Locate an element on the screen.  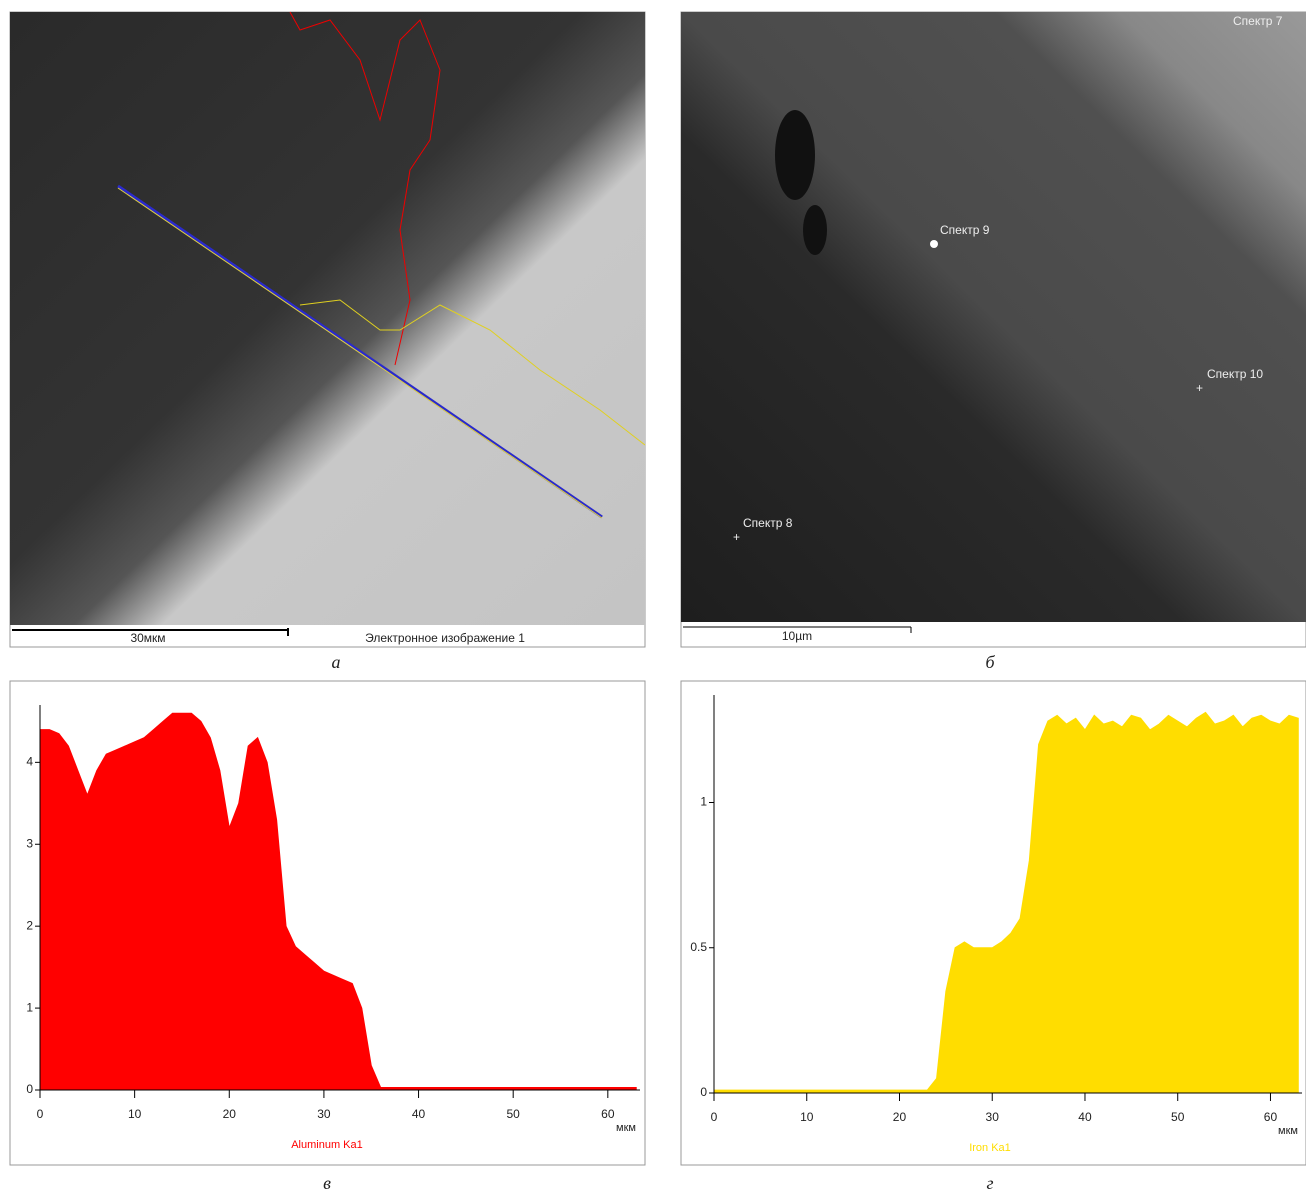
y-tick-label: 4 is located at coordinates (29, 762).